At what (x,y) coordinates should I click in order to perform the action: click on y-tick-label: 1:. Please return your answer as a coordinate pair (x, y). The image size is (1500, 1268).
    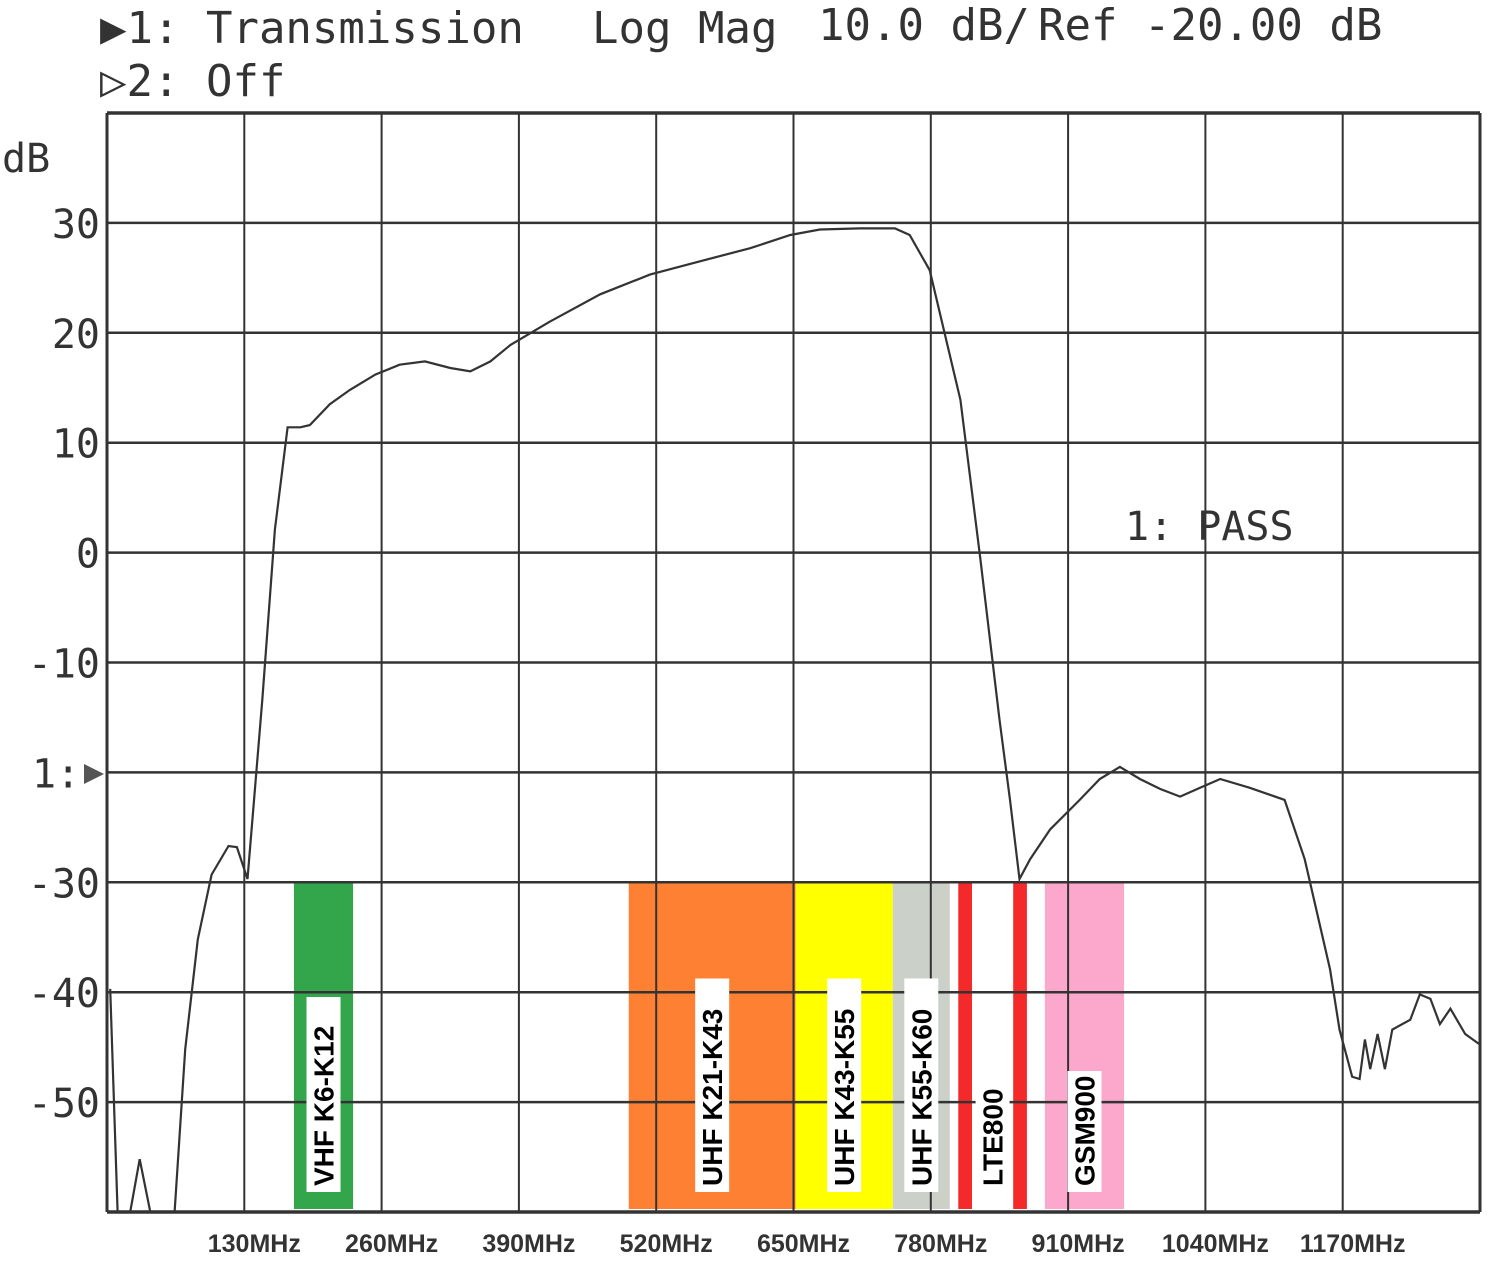
    Looking at the image, I should click on (56, 774).